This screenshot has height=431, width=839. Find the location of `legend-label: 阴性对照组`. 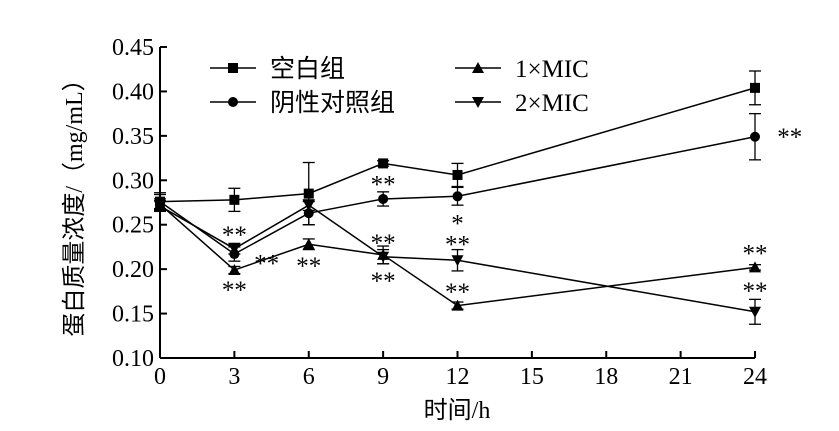

legend-label: 阴性对照组 is located at coordinates (332, 103).